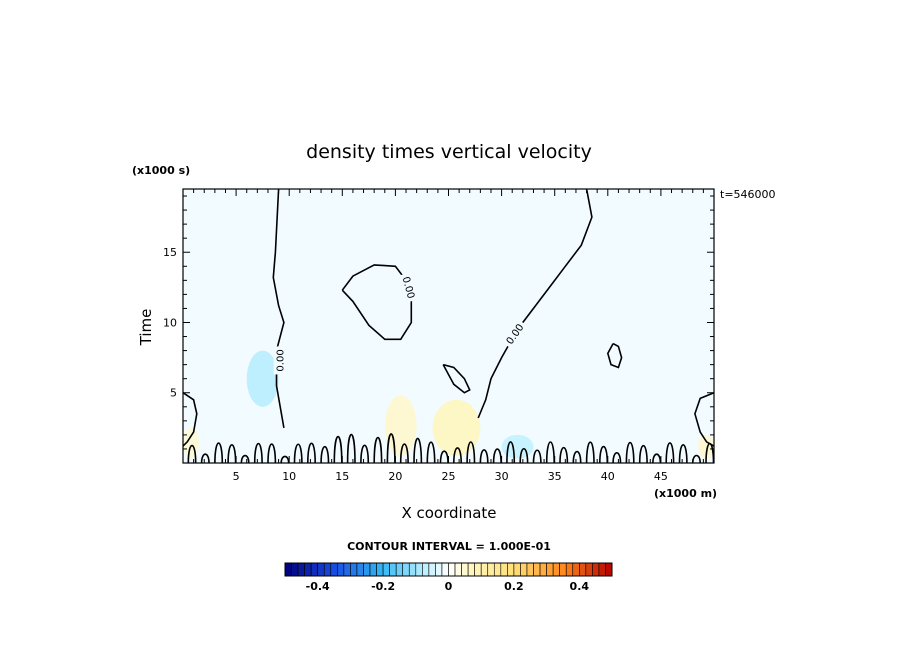 Image resolution: width=904 pixels, height=654 pixels. Describe the element at coordinates (748, 194) in the screenshot. I see `time-stamp: t=546000` at that location.